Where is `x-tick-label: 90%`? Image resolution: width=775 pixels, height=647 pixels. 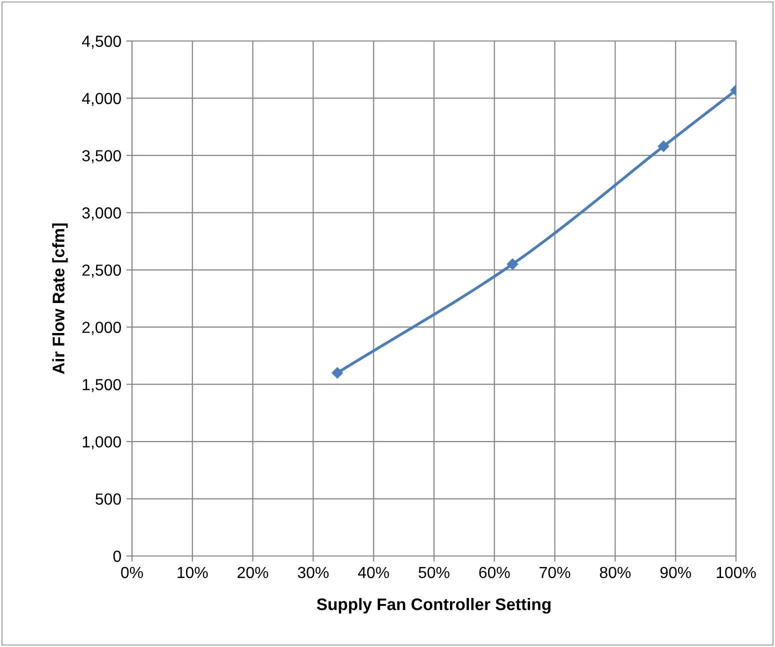 x-tick-label: 90% is located at coordinates (676, 572).